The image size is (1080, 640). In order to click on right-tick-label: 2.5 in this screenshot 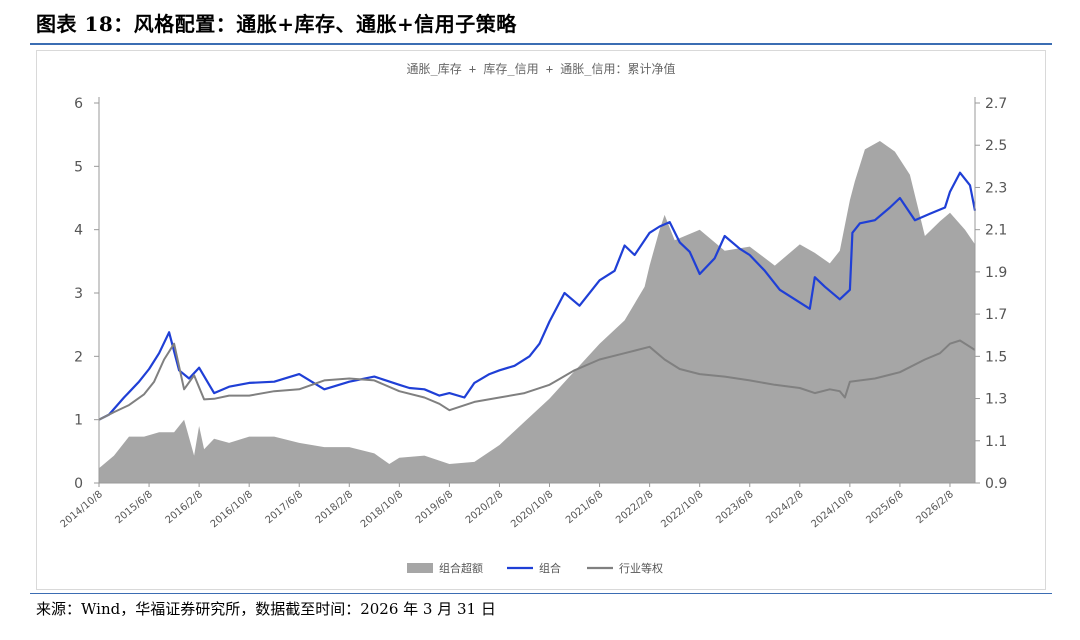, I will do `click(996, 146)`.